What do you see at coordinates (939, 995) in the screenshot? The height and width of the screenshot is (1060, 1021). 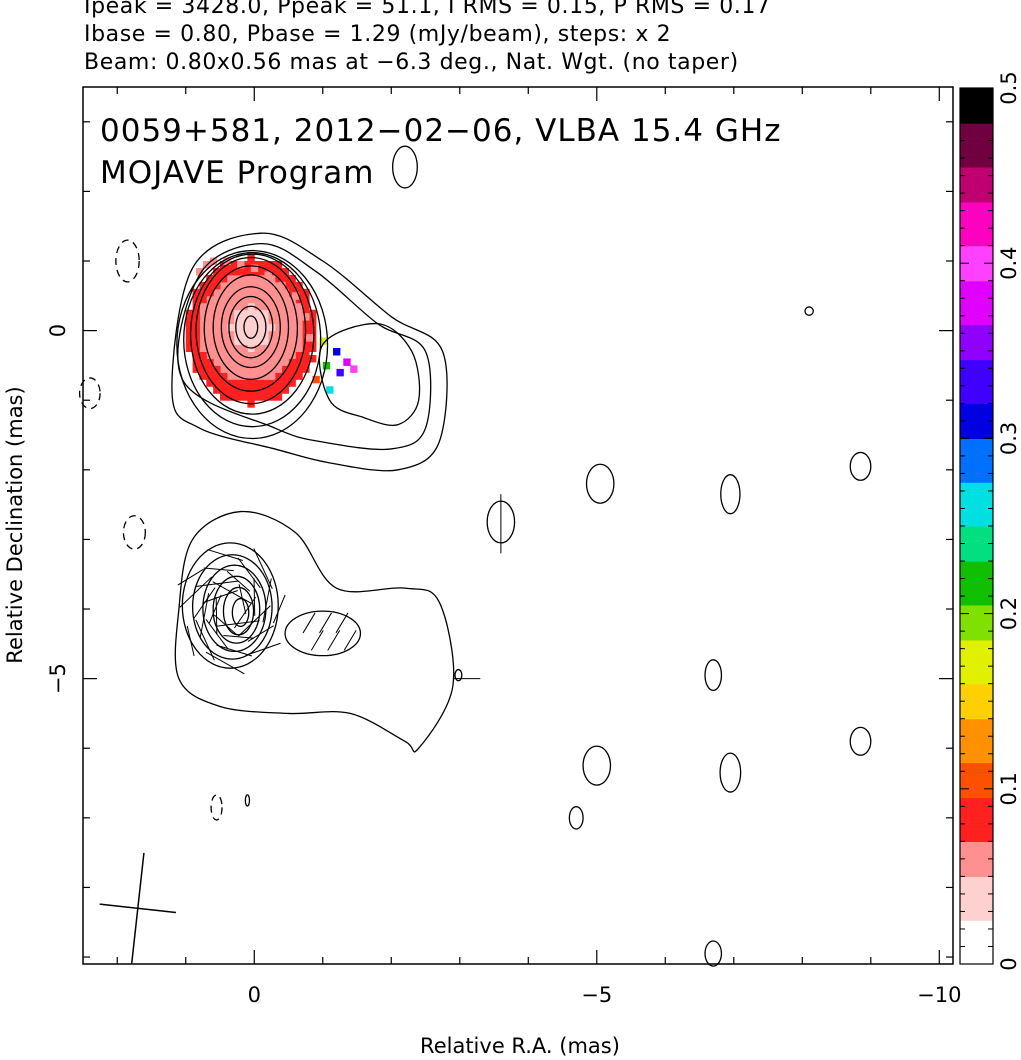 I see `x-tick-label: −10` at bounding box center [939, 995].